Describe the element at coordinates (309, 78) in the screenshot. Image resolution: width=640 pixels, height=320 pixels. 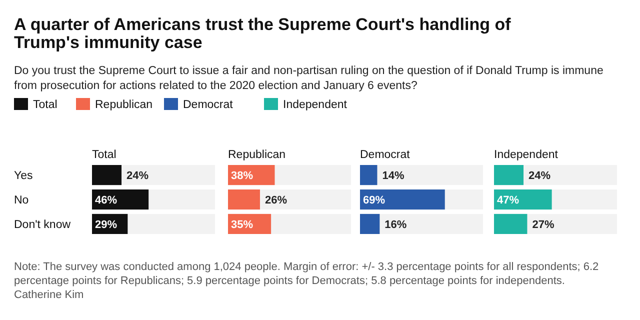
I see `text: Do you trust the Supreme Court to issue a fair and non-partisan ruling on the question of if Donald Trump is immune from prosecution for actions related to the 2020 election and January 6 events?` at that location.